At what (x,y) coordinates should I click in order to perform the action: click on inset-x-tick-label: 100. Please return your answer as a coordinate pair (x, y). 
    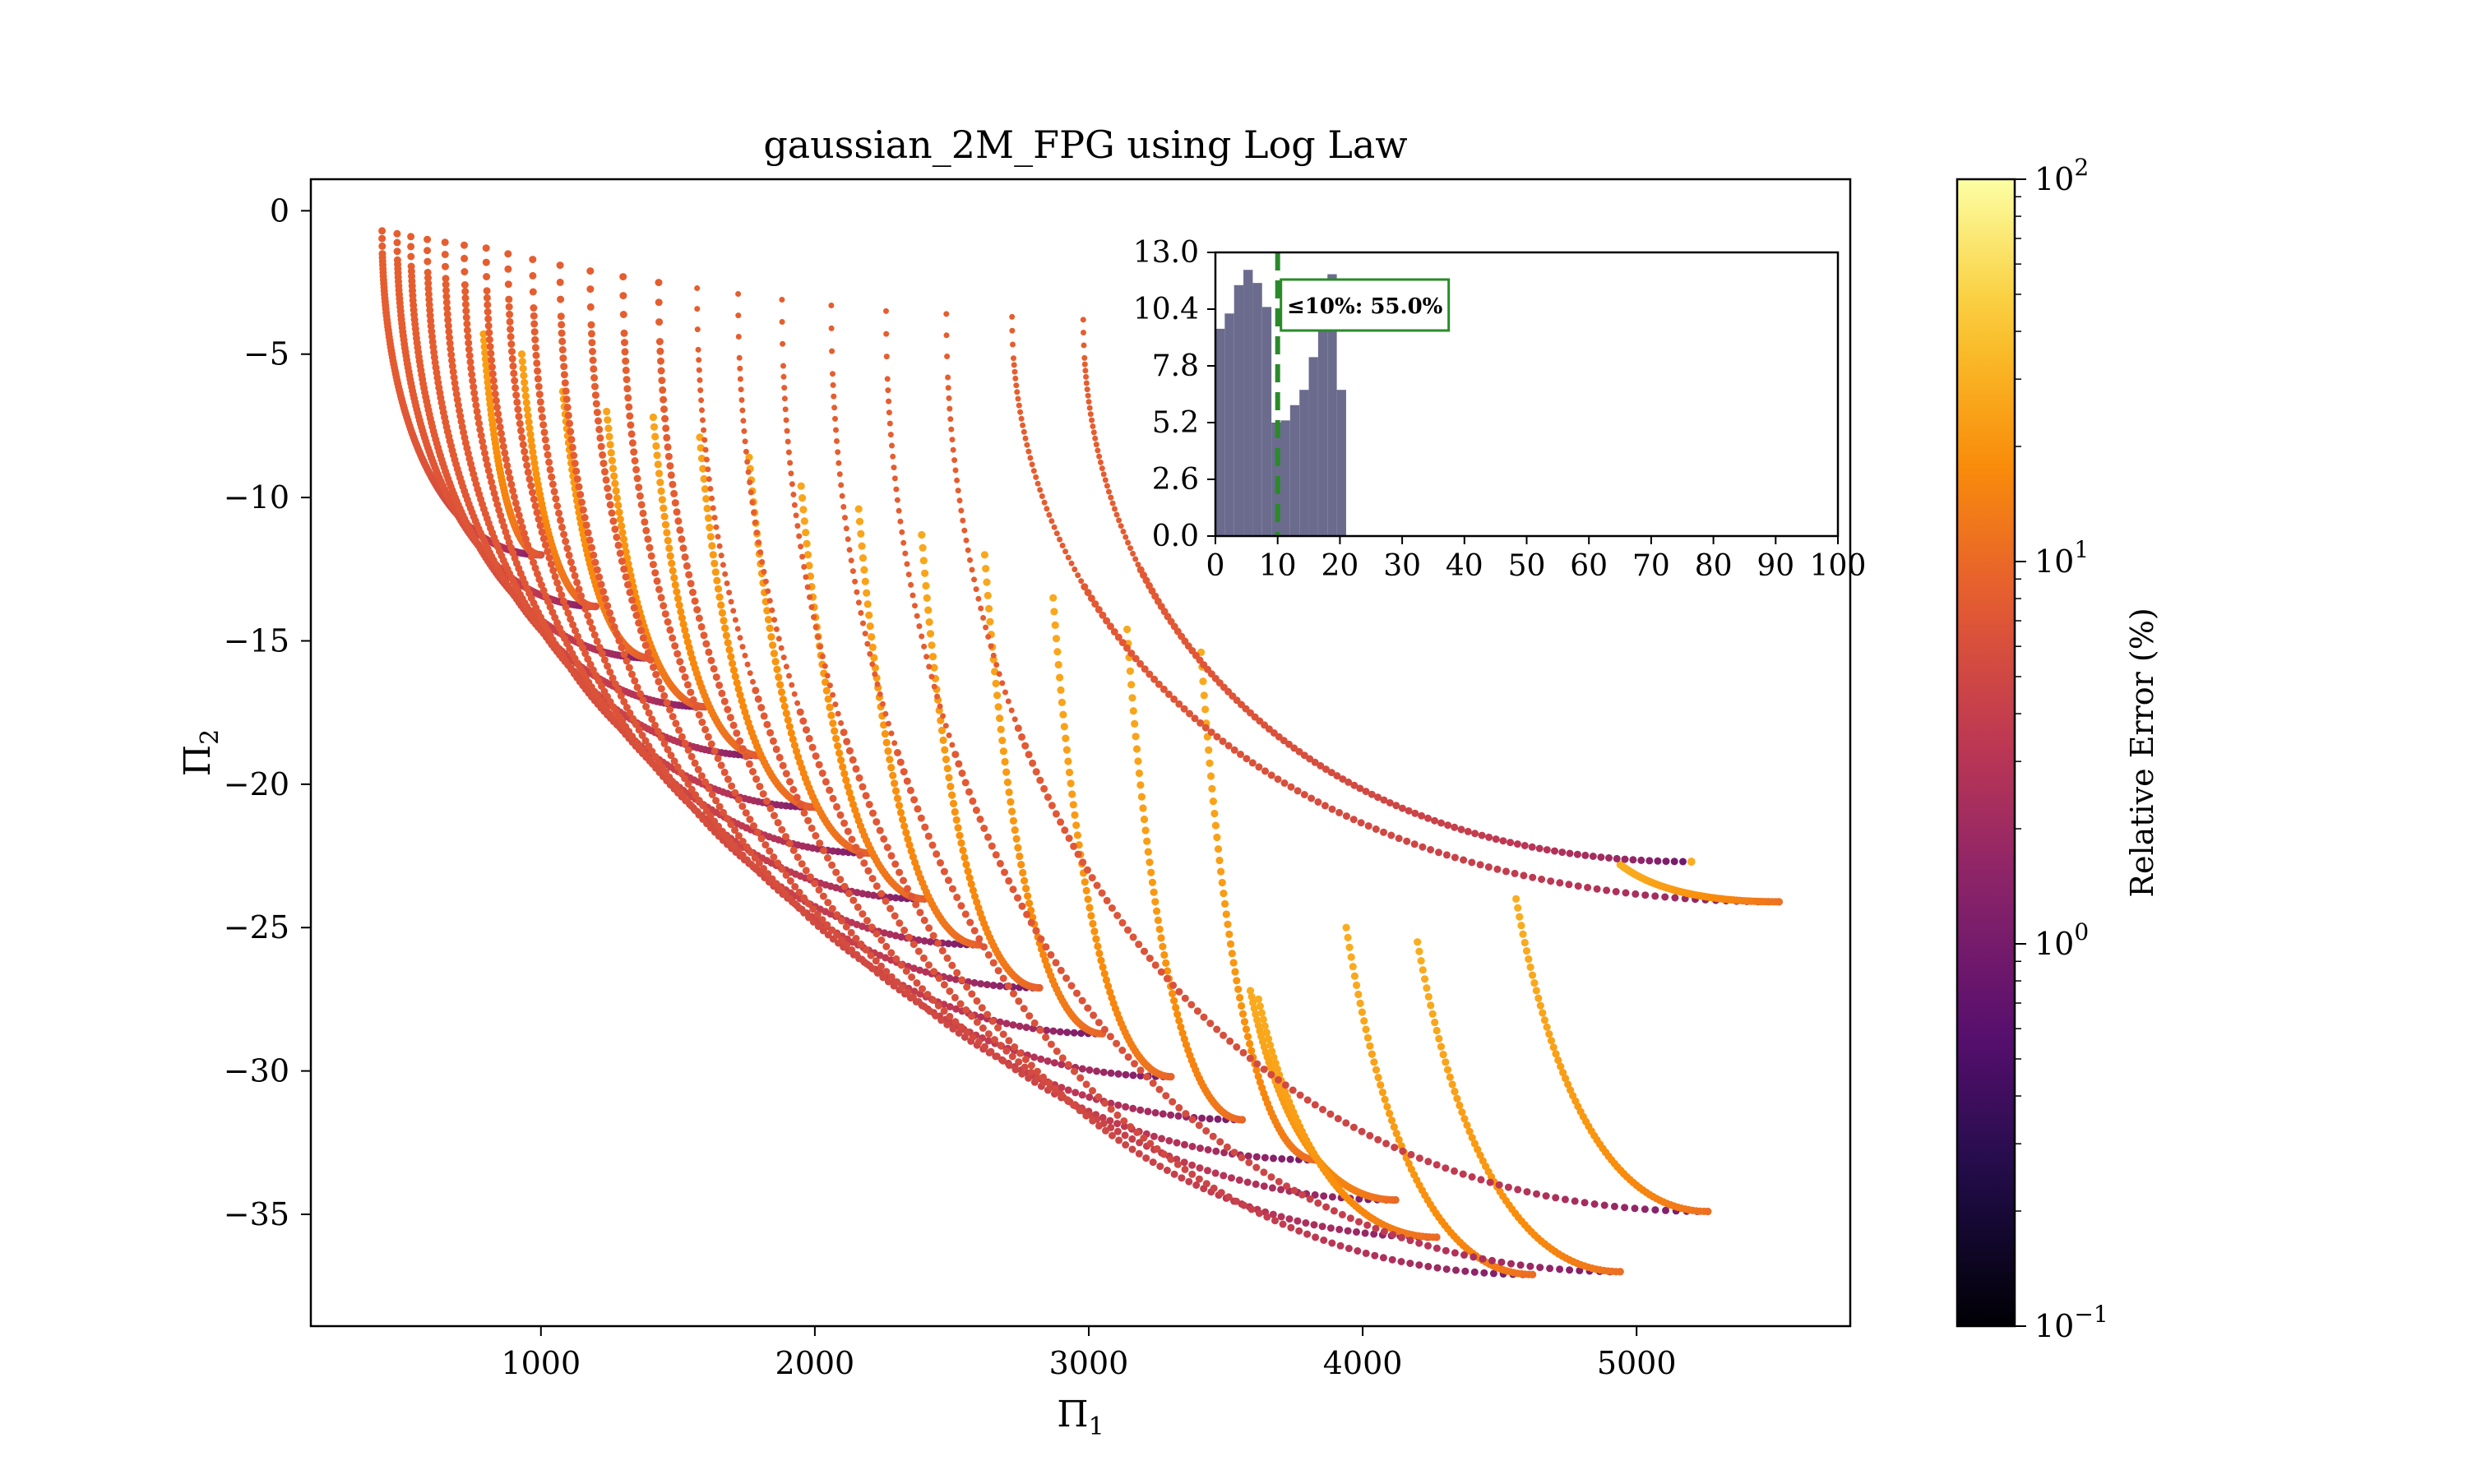
    Looking at the image, I should click on (1839, 566).